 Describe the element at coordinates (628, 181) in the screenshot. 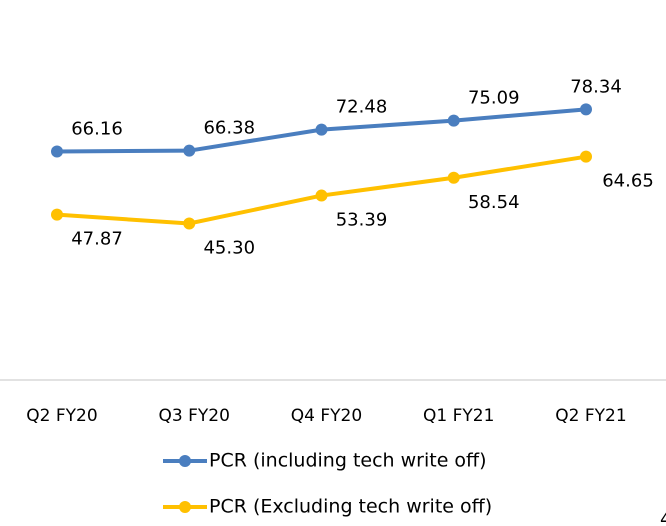

I see `data-label: 64.65` at that location.